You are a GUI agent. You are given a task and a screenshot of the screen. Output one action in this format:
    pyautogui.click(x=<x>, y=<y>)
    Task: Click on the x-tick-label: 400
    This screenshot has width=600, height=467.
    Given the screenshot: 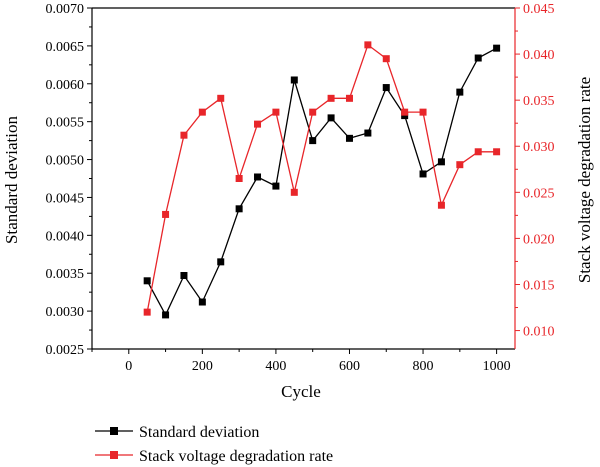 What is the action you would take?
    pyautogui.click(x=275, y=366)
    